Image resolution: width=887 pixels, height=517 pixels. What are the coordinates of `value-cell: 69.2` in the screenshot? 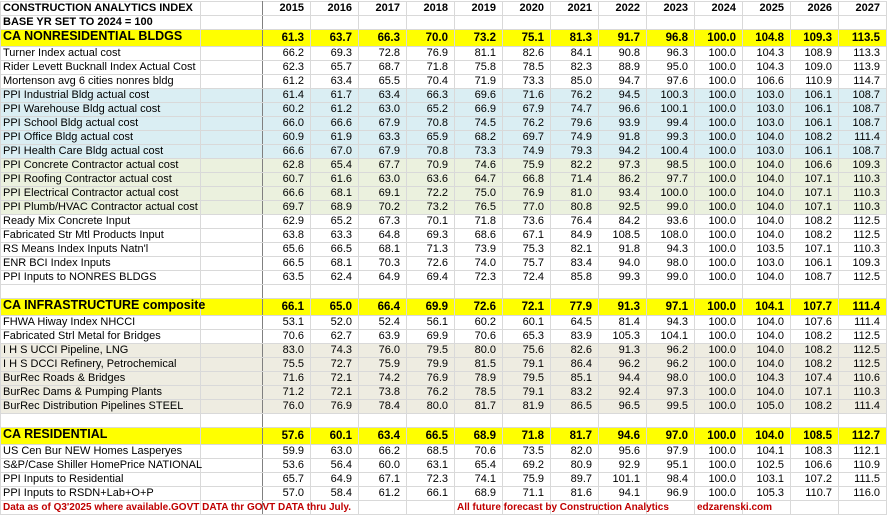 It's located at (526, 465).